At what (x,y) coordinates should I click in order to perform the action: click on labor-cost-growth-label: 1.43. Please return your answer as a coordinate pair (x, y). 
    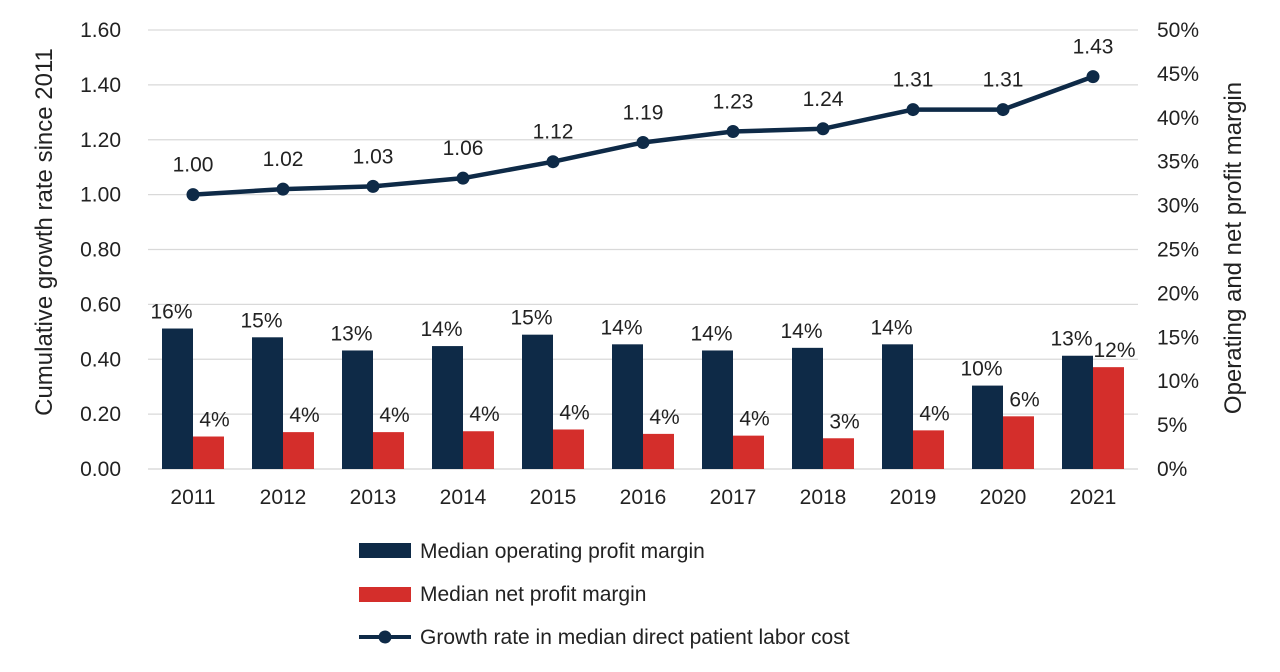
    Looking at the image, I should click on (1093, 47).